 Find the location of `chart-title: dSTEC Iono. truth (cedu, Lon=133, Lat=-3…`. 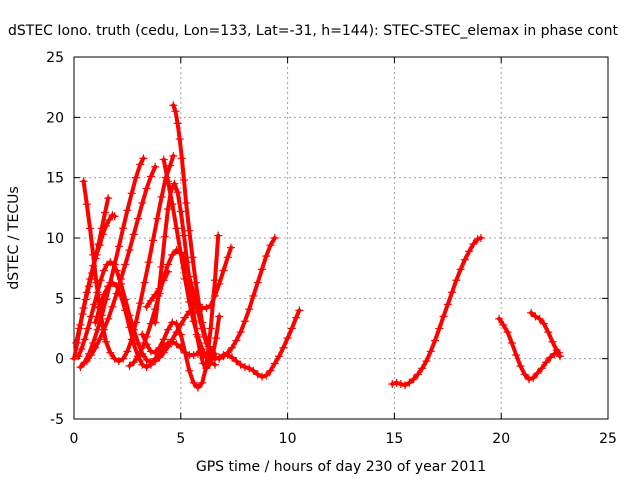

chart-title: dSTEC Iono. truth (cedu, Lon=133, Lat=-3… is located at coordinates (313, 31).